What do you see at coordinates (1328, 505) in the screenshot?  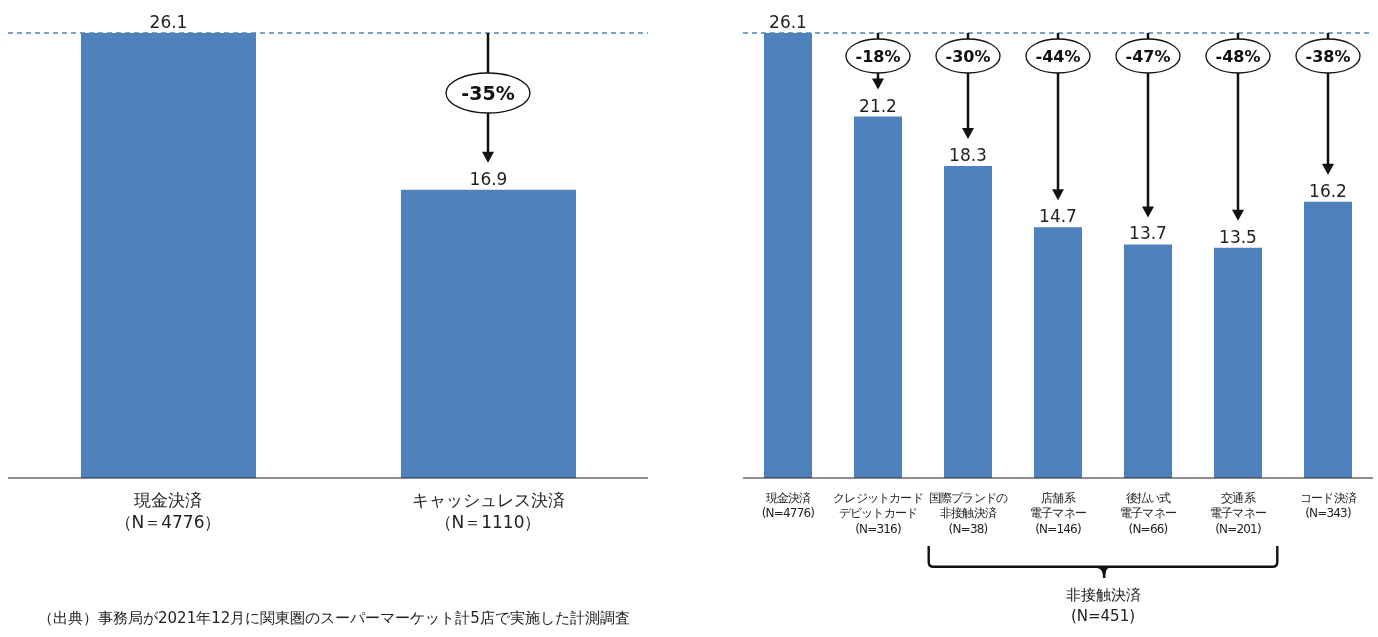 I see `x-tick-label: コード決済(N=343)` at bounding box center [1328, 505].